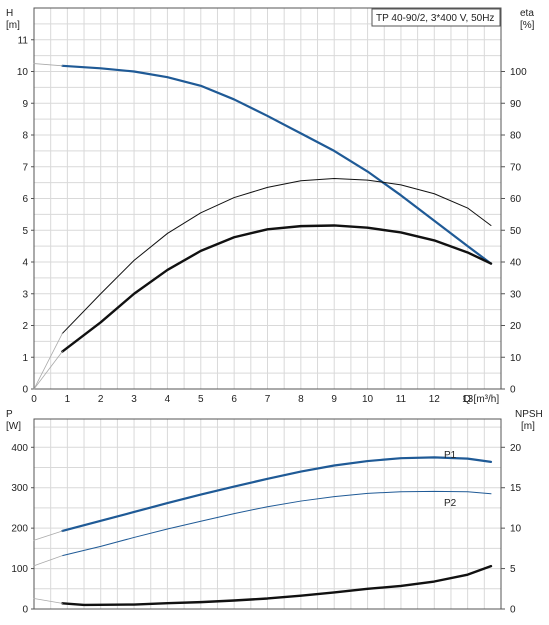 Image resolution: width=549 pixels, height=625 pixels. I want to click on top-right-axis-title-line2: [%], so click(527, 25).